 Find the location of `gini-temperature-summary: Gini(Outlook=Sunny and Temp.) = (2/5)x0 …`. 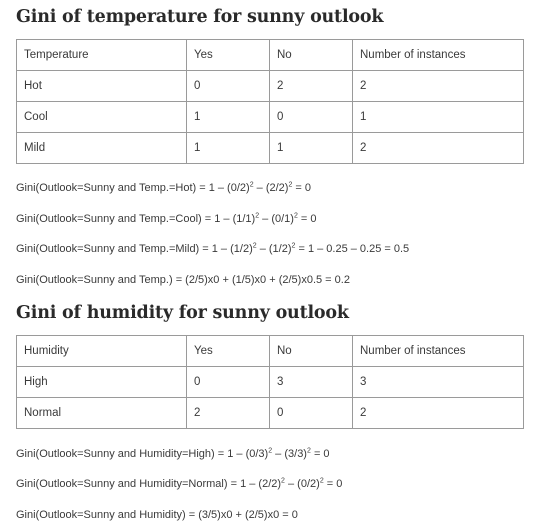

gini-temperature-summary: Gini(Outlook=Sunny and Temp.) = (2/5)x0 … is located at coordinates (183, 280).